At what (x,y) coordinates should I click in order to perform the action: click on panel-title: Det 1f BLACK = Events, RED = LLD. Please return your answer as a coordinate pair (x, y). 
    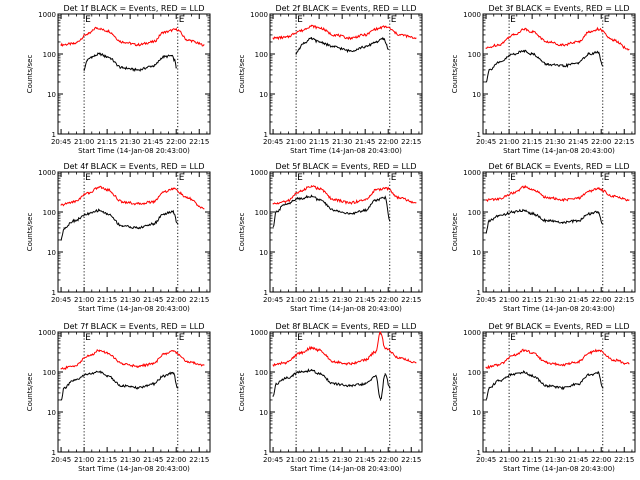
    Looking at the image, I should click on (133, 8).